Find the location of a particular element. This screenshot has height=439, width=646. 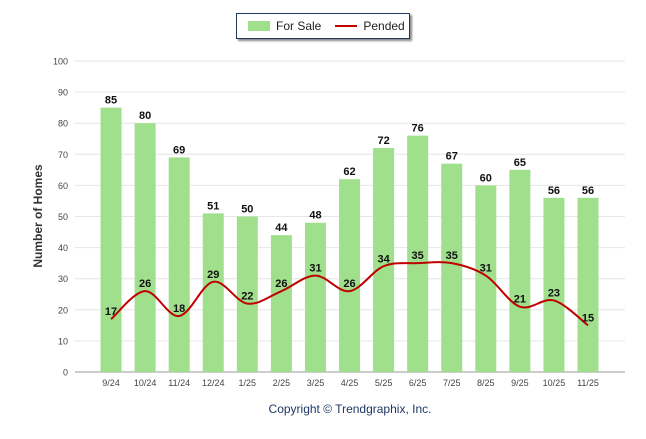

legend-swatch-pended is located at coordinates (346, 26).